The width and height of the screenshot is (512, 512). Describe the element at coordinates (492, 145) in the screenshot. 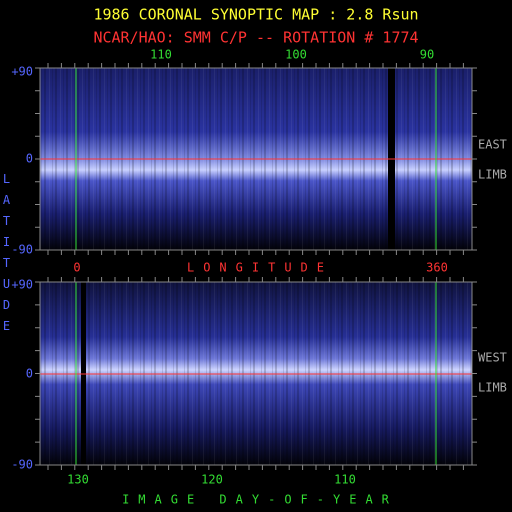

I see `limb-label: EAST` at that location.